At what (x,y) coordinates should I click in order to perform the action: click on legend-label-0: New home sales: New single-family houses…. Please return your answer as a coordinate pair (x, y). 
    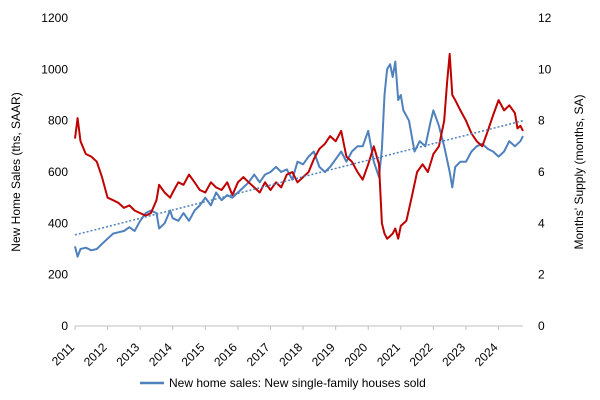
    Looking at the image, I should click on (297, 383).